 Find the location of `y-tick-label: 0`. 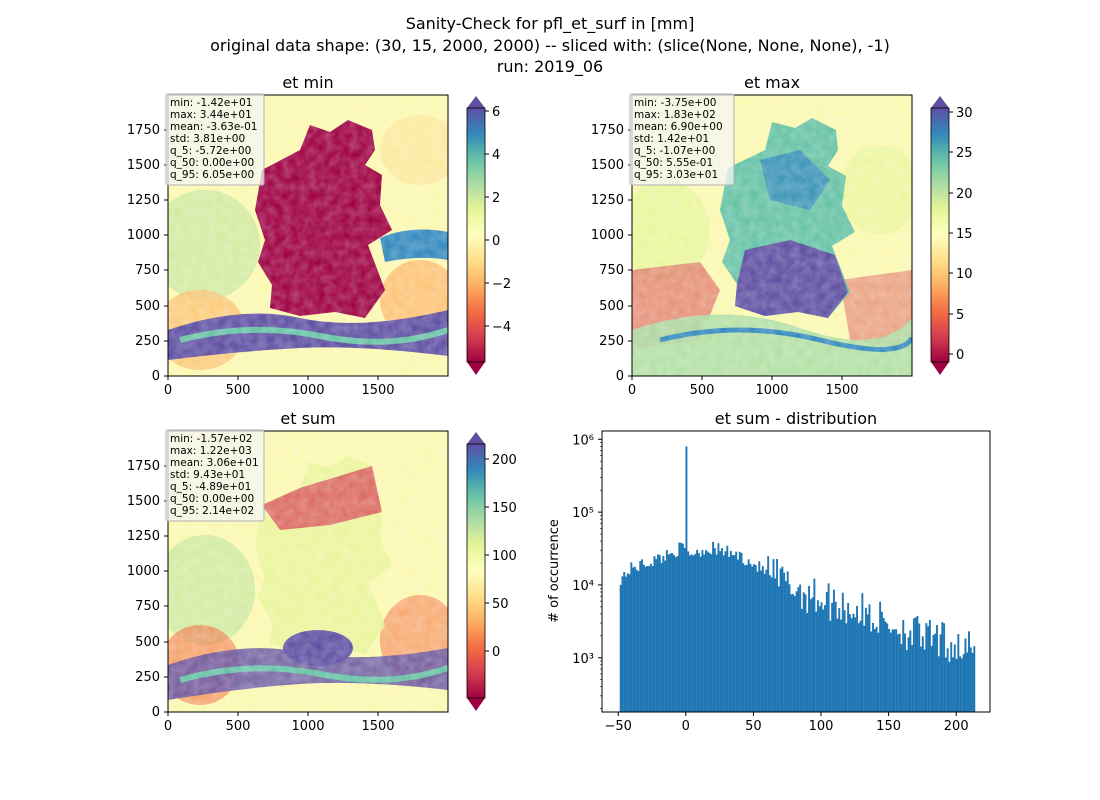

y-tick-label: 0 is located at coordinates (156, 712).